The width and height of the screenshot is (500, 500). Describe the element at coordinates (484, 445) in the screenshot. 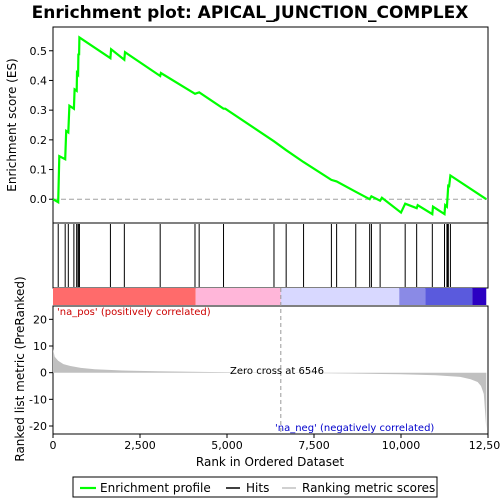

I see `x-tick-label: 12,500` at that location.